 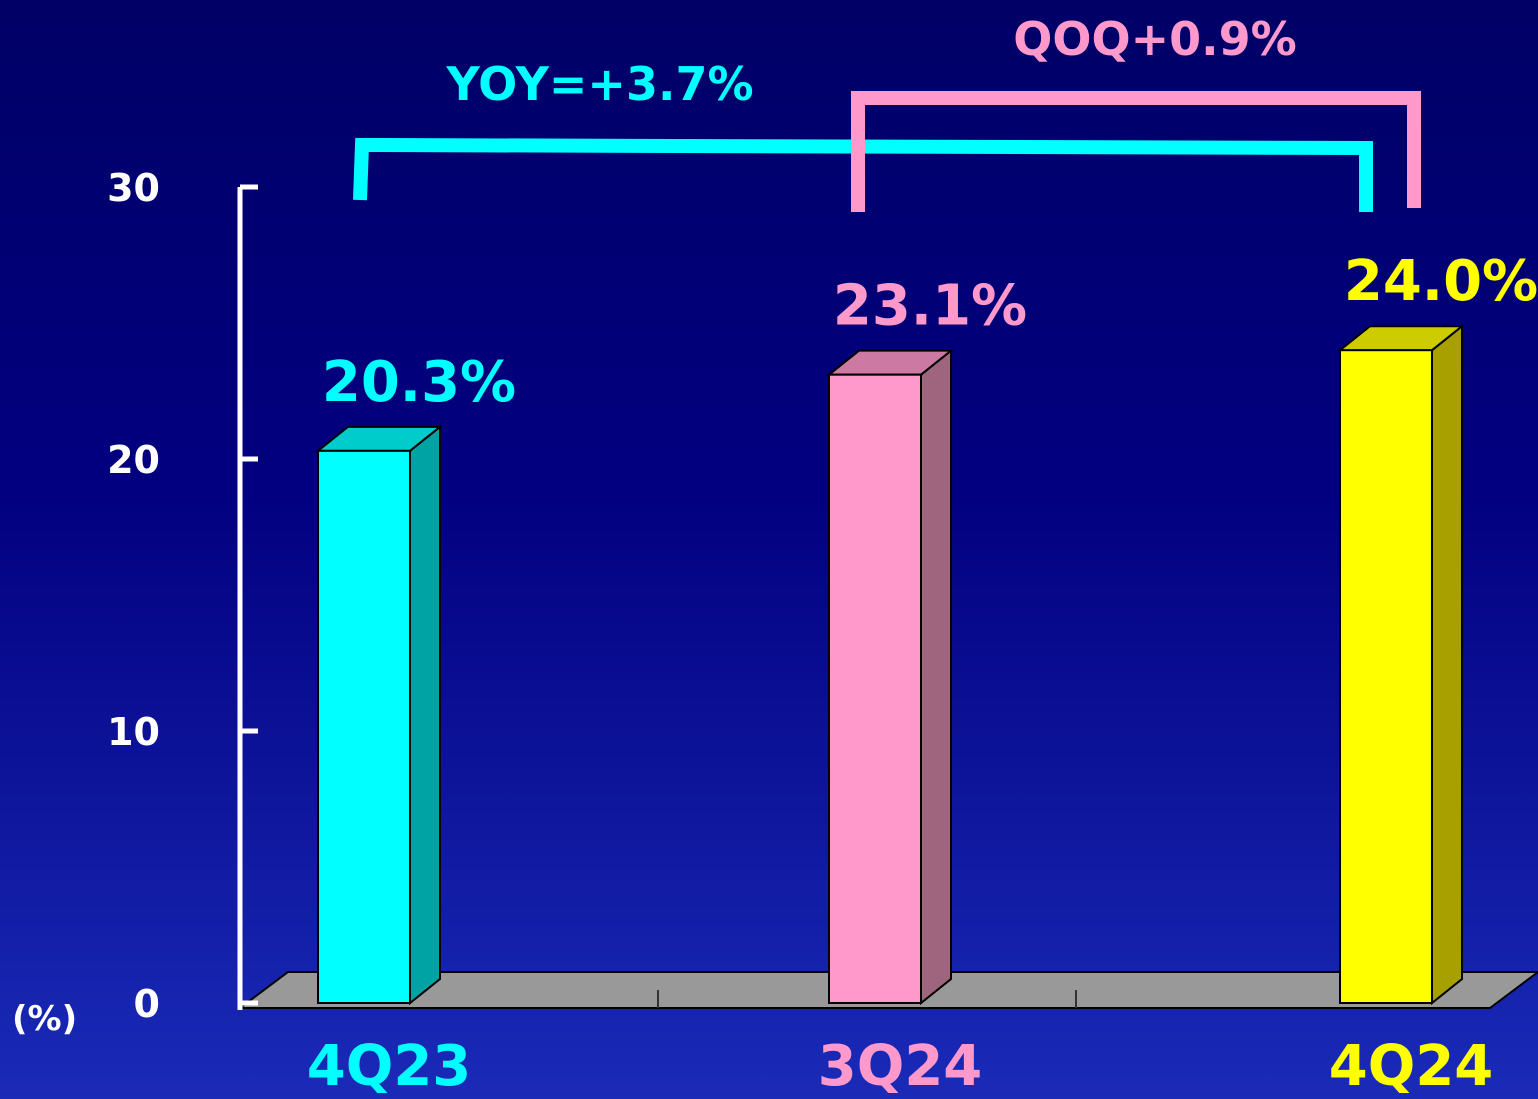 I want to click on value-labels: 20.3% 23.1% 24.0%, so click(x=930, y=332).